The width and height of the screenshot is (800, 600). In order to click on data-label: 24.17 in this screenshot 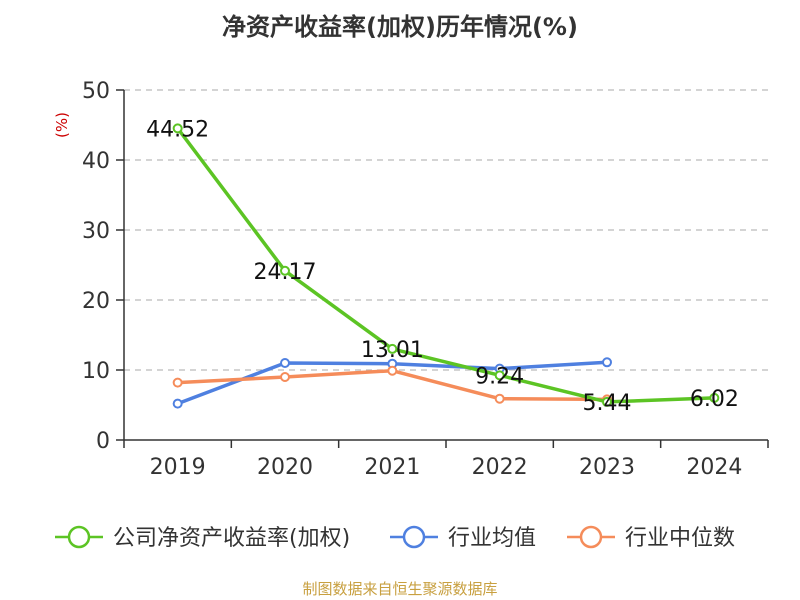, I will do `click(285, 272)`.